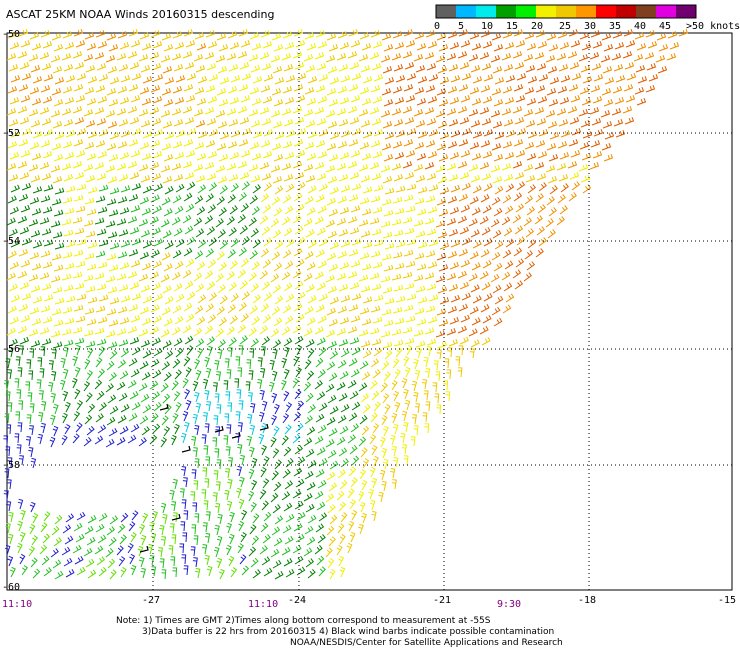 The width and height of the screenshot is (740, 650). I want to click on legend-swatch, so click(646, 11).